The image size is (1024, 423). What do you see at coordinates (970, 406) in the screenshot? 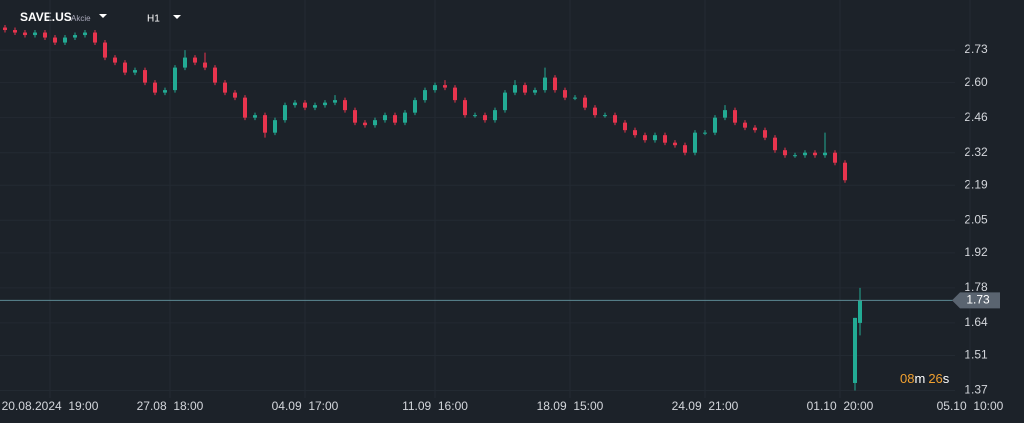
I see `x-tick-label: 05.10 10:00` at bounding box center [970, 406].